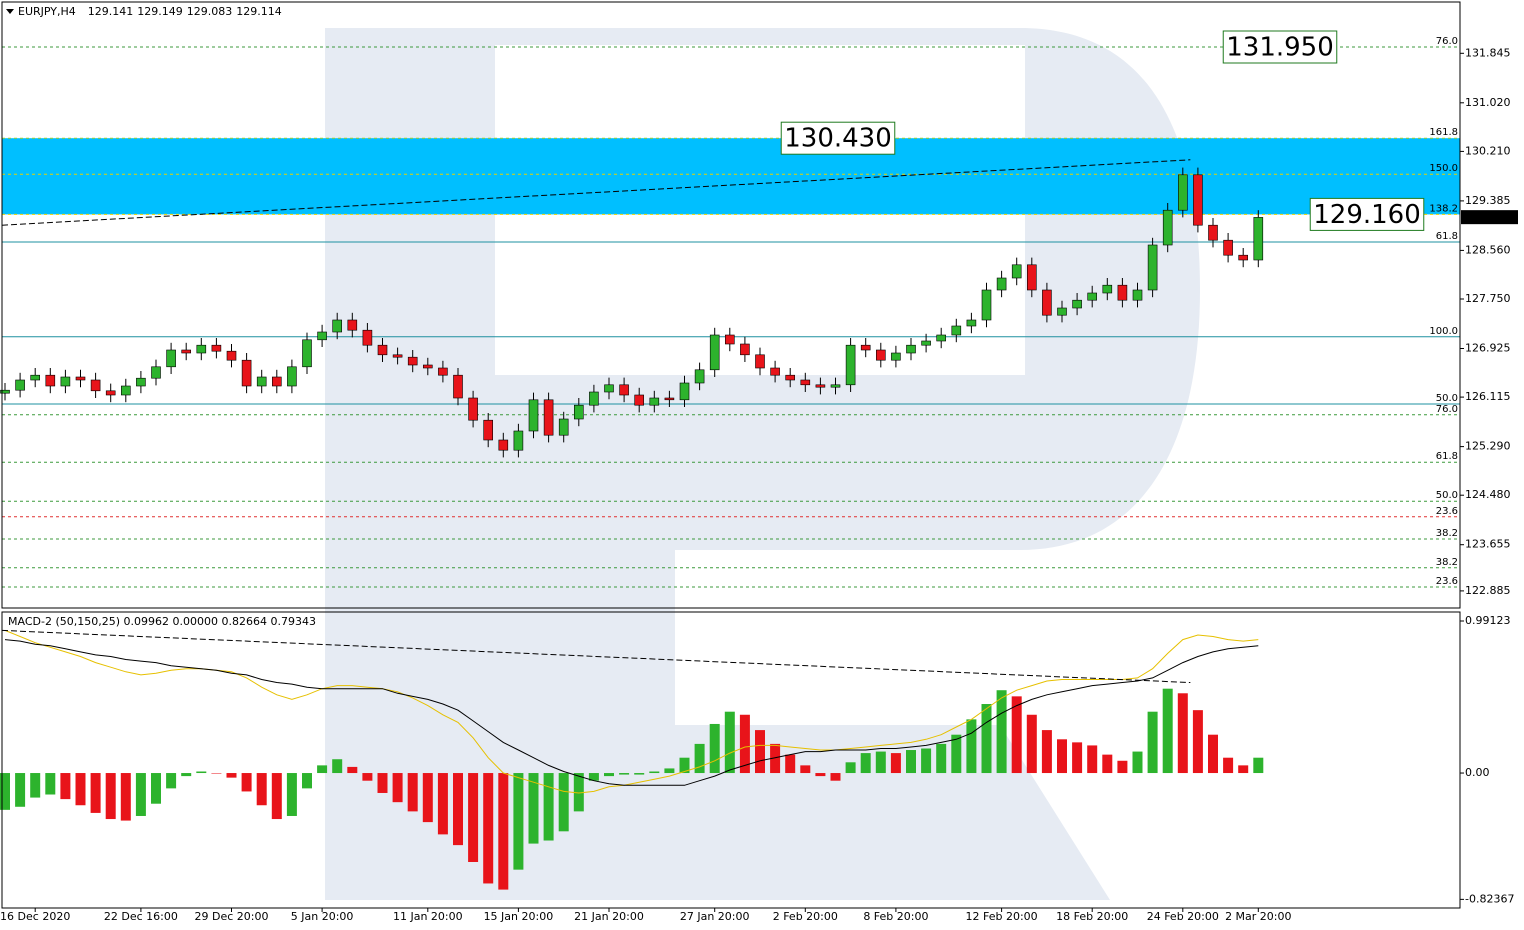 The height and width of the screenshot is (930, 1524). Describe the element at coordinates (519, 916) in the screenshot. I see `x-tick-label: 15 Jan 20:00` at that location.